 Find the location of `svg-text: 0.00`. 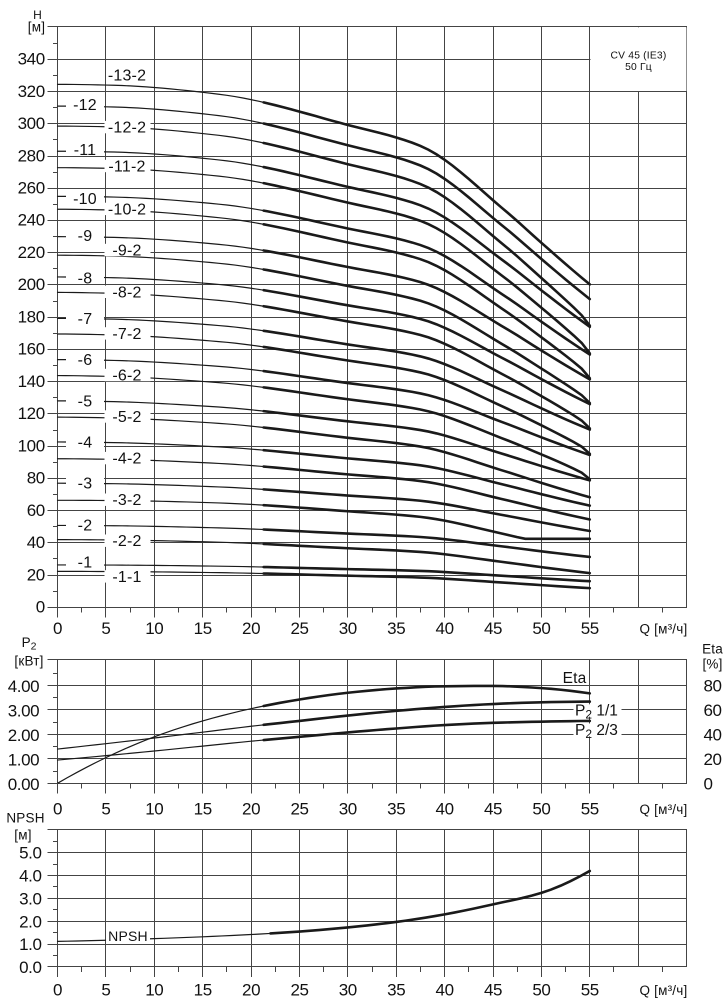

svg-text: 0.00 is located at coordinates (24, 784).